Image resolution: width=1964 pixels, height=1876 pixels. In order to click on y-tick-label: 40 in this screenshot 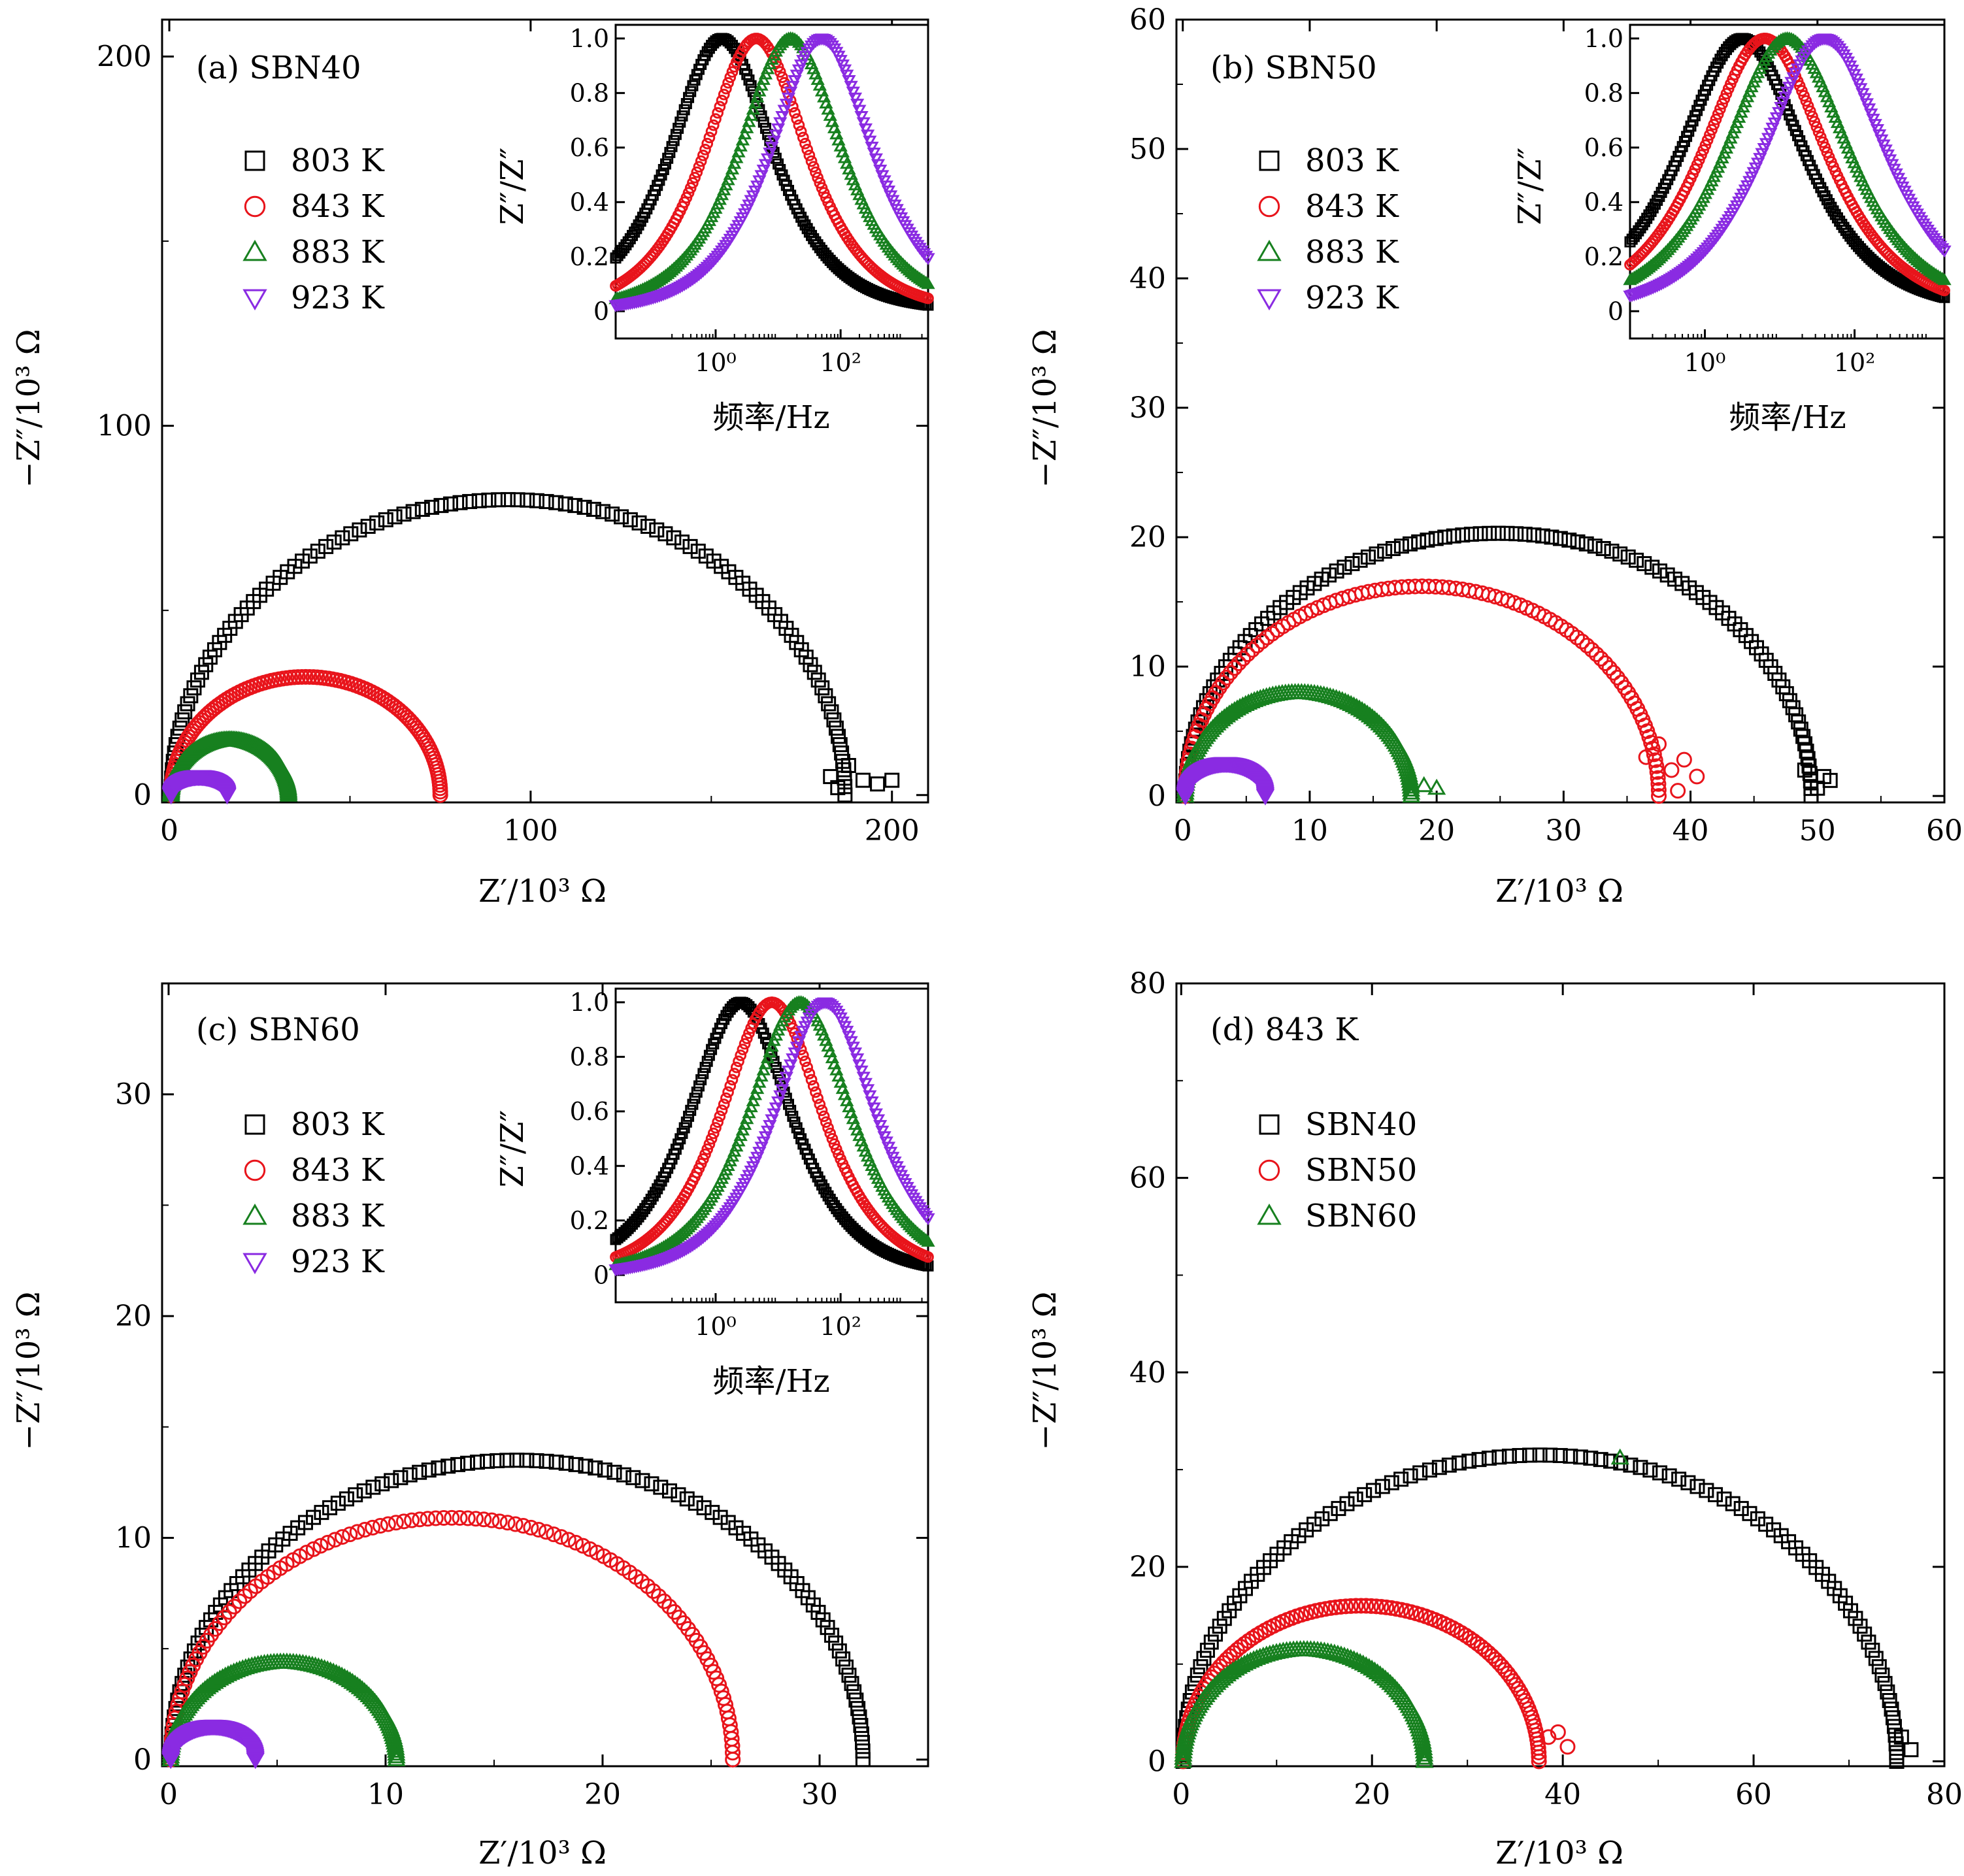, I will do `click(1147, 278)`.